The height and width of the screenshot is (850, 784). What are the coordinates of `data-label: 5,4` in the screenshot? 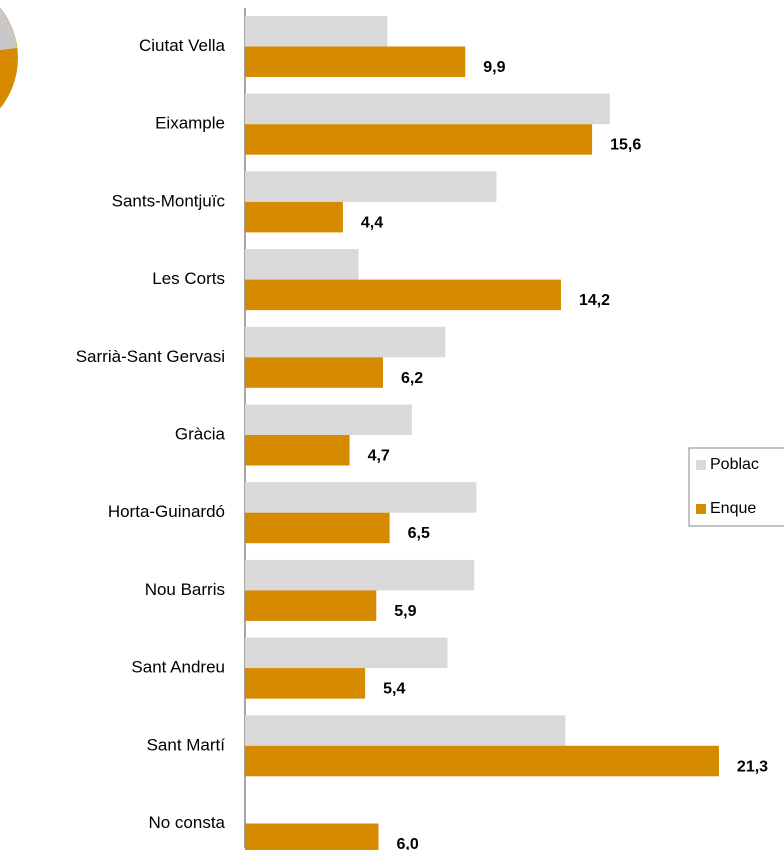 It's located at (394, 689).